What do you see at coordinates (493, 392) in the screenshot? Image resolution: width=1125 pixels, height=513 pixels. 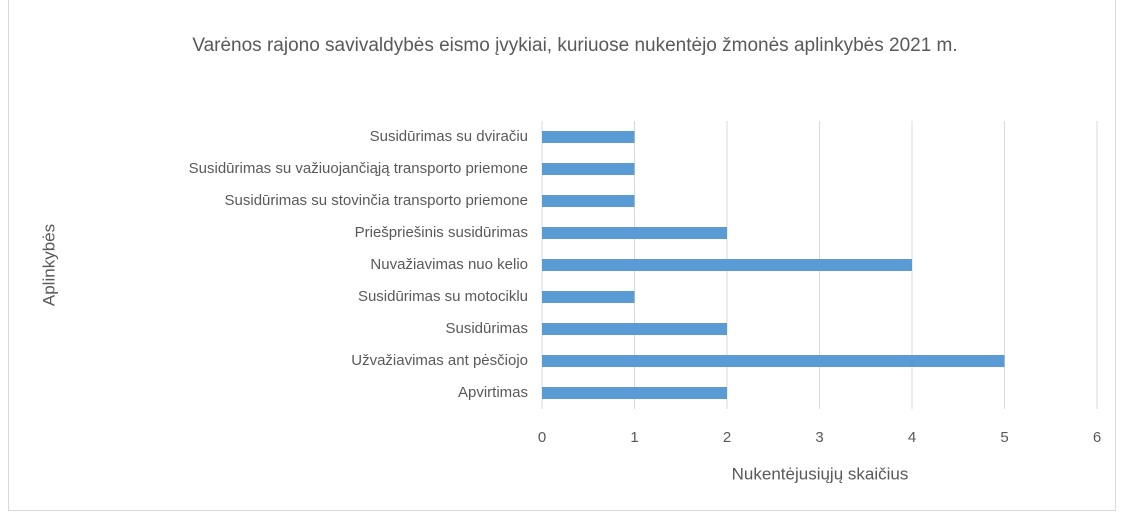 I see `y-tick-label: Apvirtimas` at bounding box center [493, 392].